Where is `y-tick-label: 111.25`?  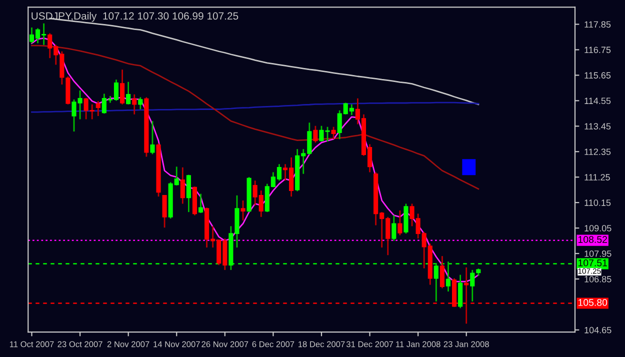
y-tick-label: 111.25 is located at coordinates (597, 177).